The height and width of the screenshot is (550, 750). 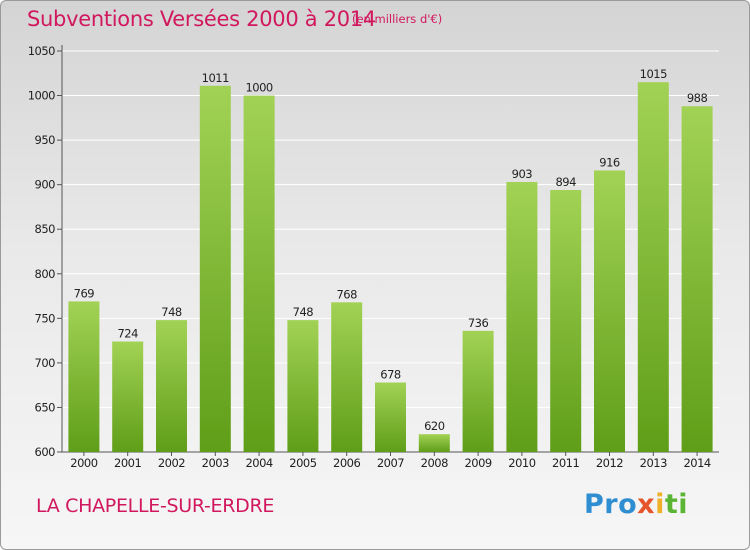 I want to click on x-tick-label: 2013, so click(x=653, y=463).